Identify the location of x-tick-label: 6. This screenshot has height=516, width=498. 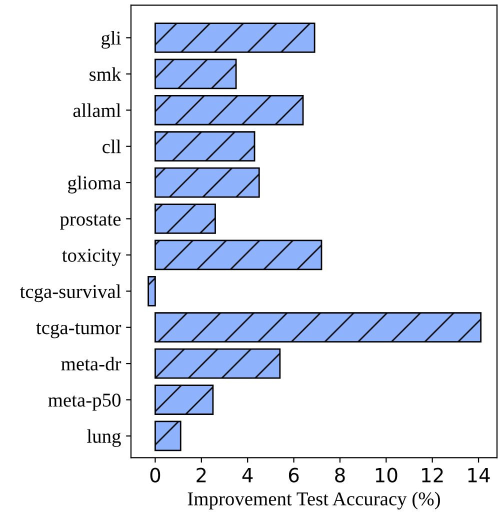
(293, 475).